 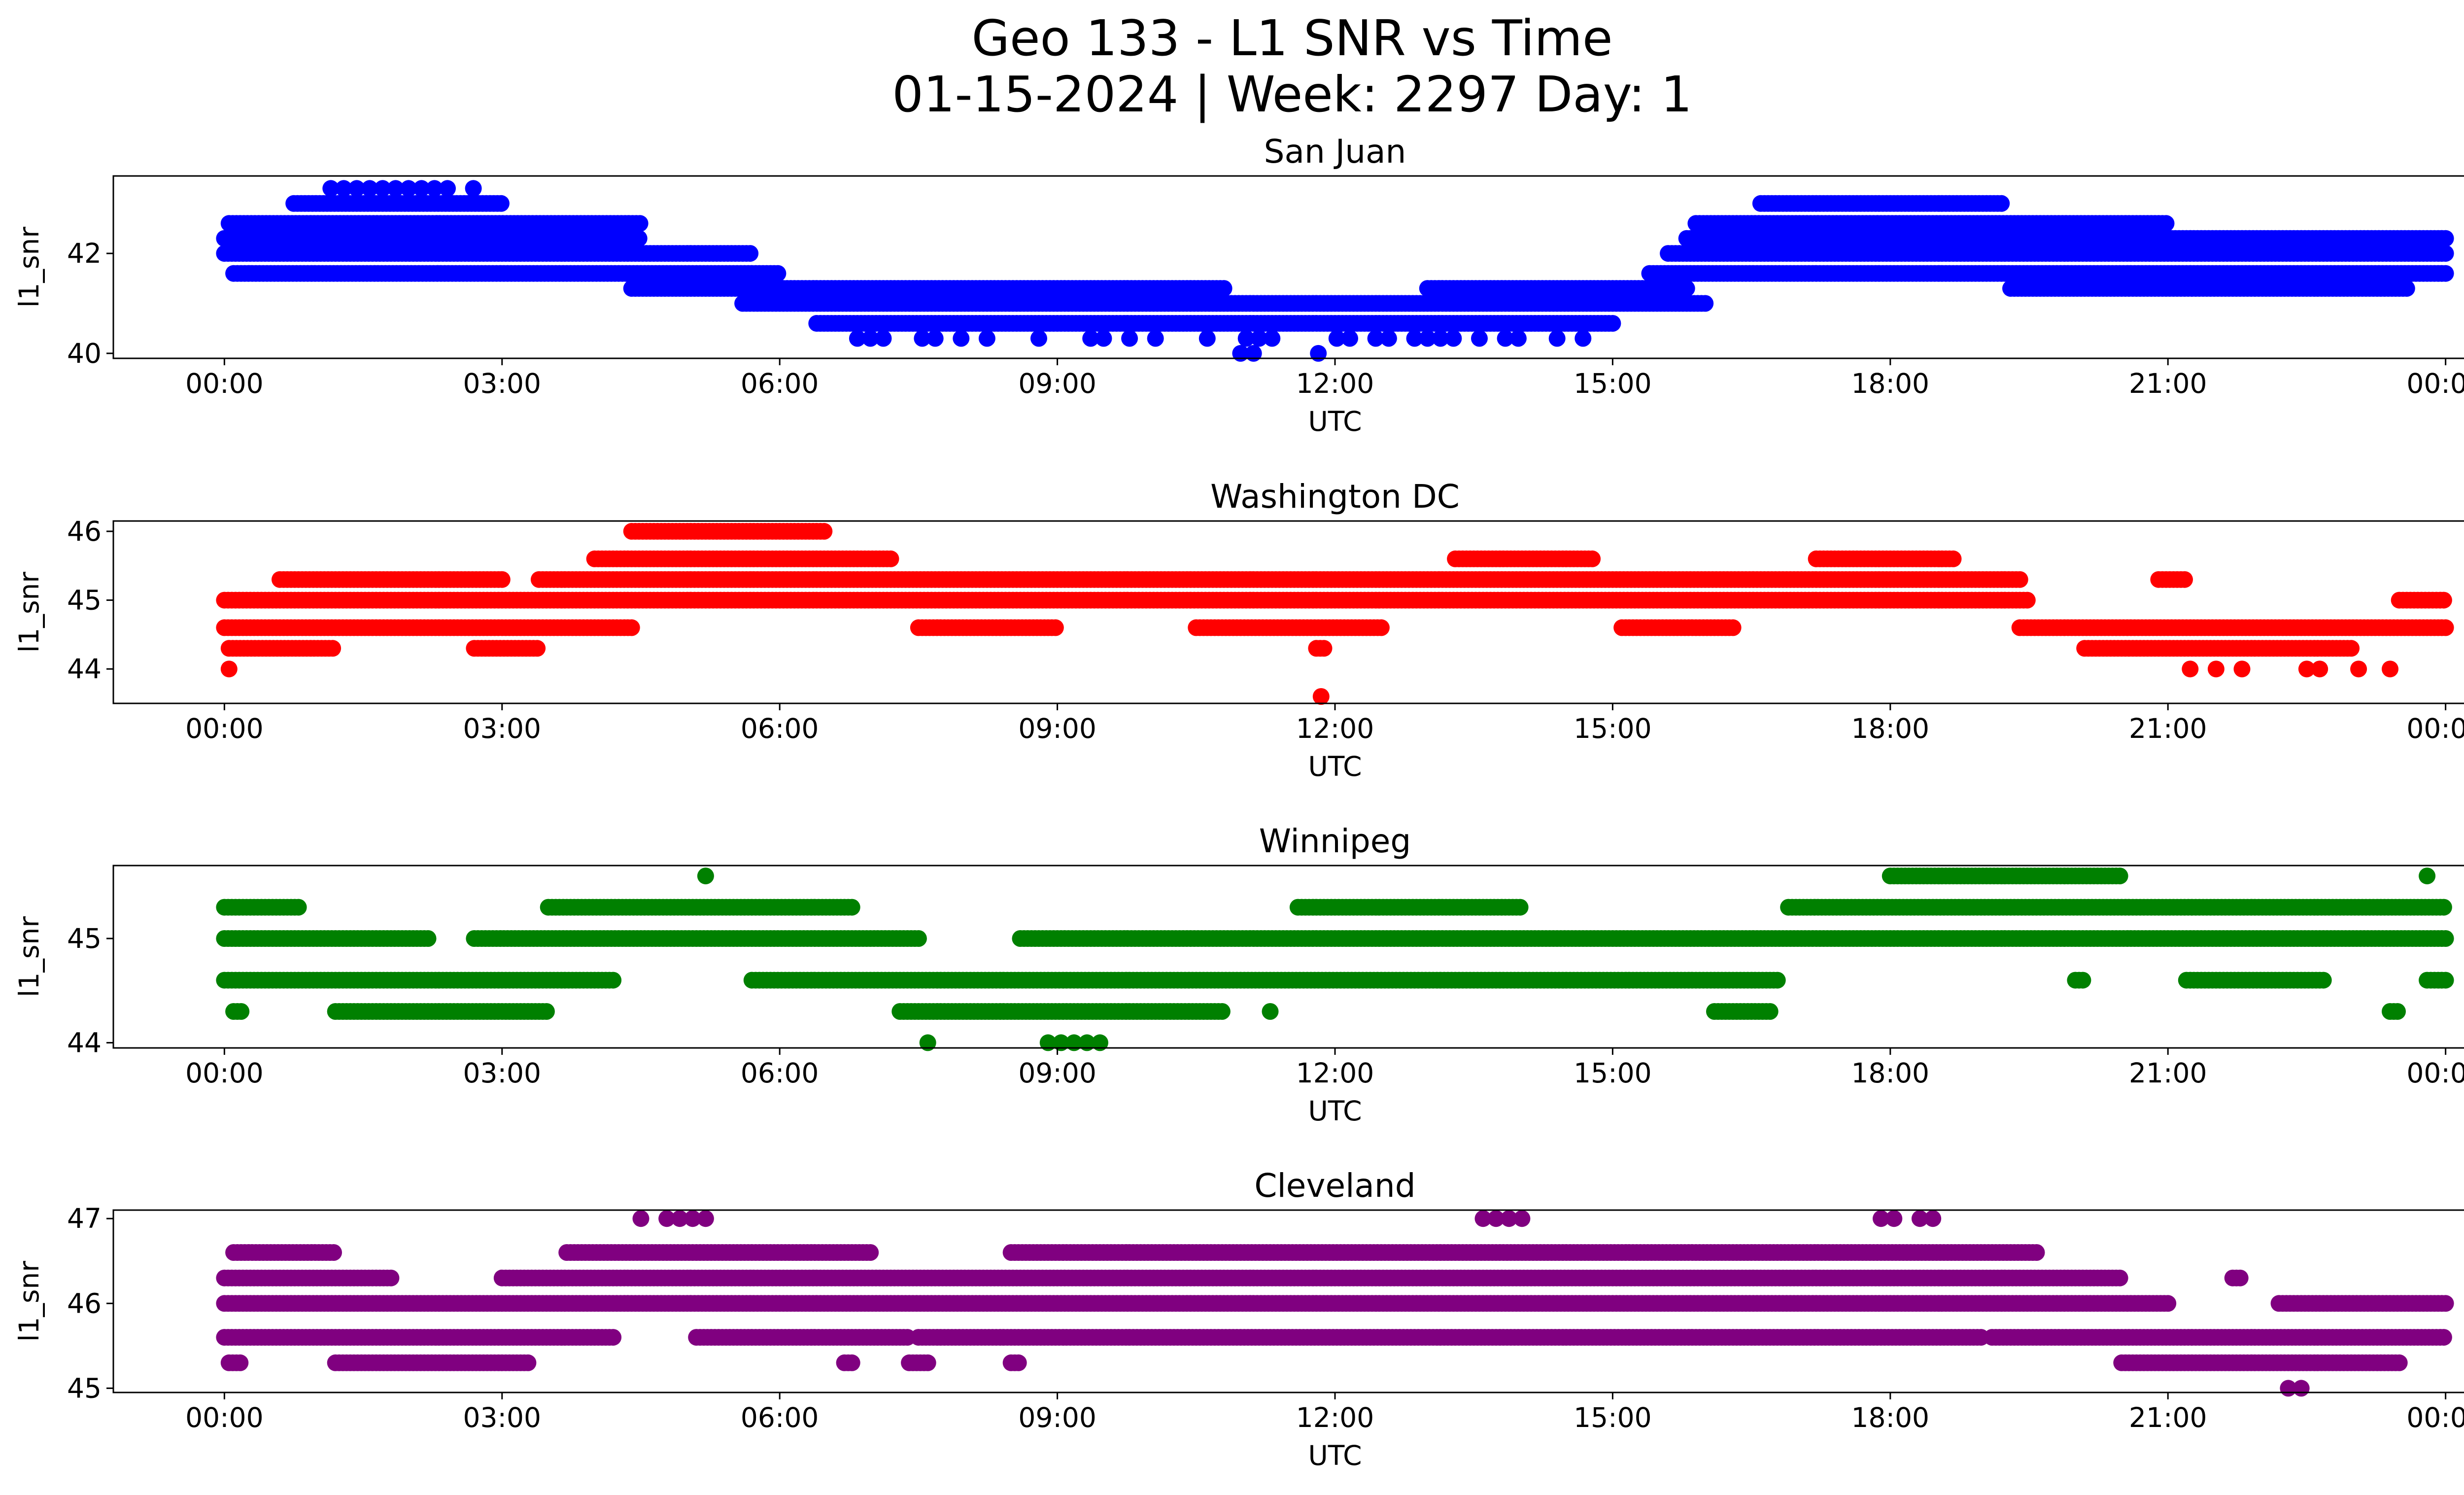 What do you see at coordinates (1335, 152) in the screenshot?
I see `subplot-title: San Juan` at bounding box center [1335, 152].